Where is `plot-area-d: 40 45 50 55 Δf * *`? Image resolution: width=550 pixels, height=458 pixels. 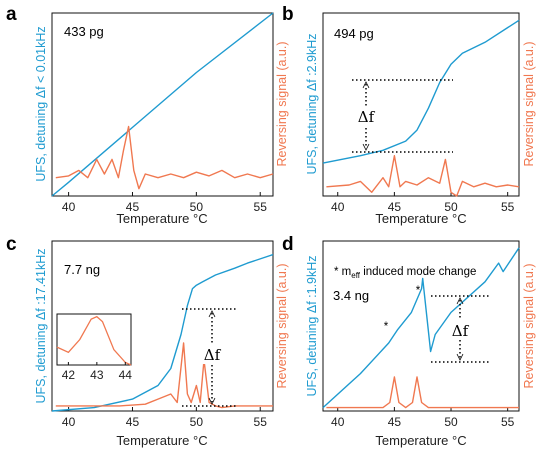
plot-area-d: 40 45 50 55 Δf * * is located at coordinates (421, 338).